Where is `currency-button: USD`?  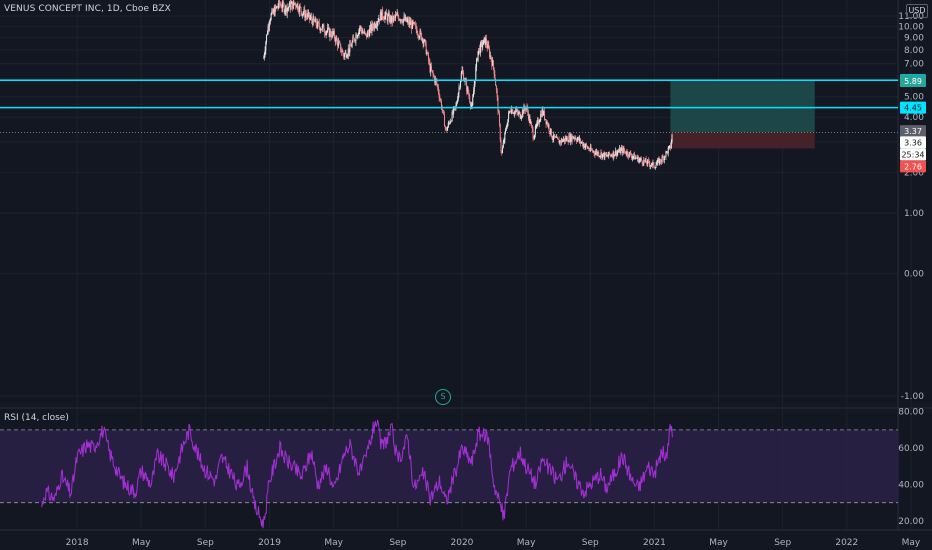 currency-button: USD is located at coordinates (917, 11).